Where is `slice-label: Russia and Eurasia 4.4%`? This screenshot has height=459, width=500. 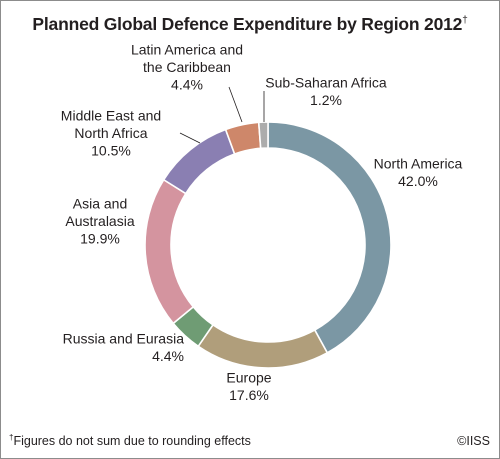 slice-label: Russia and Eurasia 4.4% is located at coordinates (124, 347).